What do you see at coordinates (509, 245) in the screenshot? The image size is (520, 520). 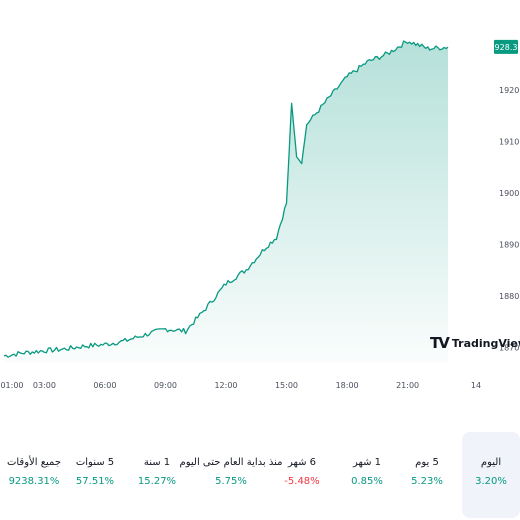 I see `y-tick-label: 1890.00` at bounding box center [509, 245].